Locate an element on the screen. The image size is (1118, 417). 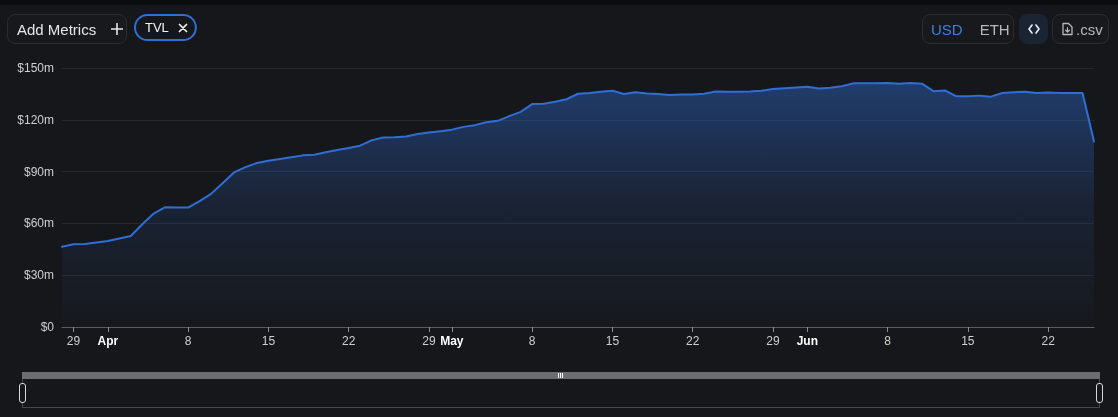
currency-toggle: USD ETH is located at coordinates (968, 29).